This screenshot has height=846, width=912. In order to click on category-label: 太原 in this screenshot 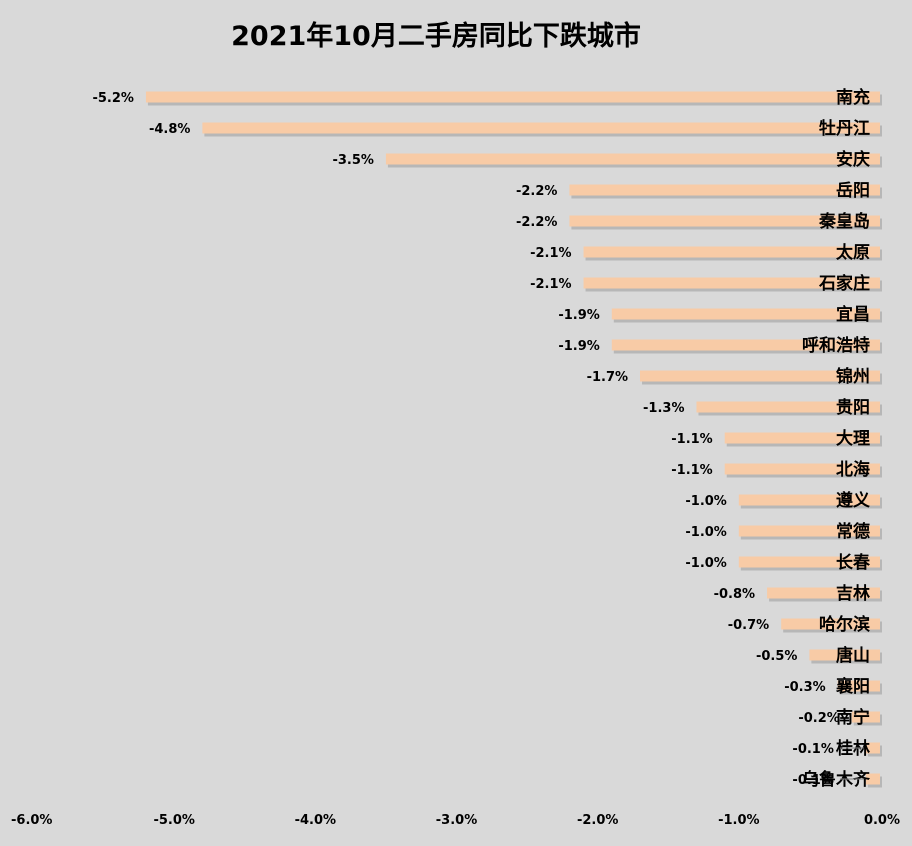, I will do `click(853, 252)`.